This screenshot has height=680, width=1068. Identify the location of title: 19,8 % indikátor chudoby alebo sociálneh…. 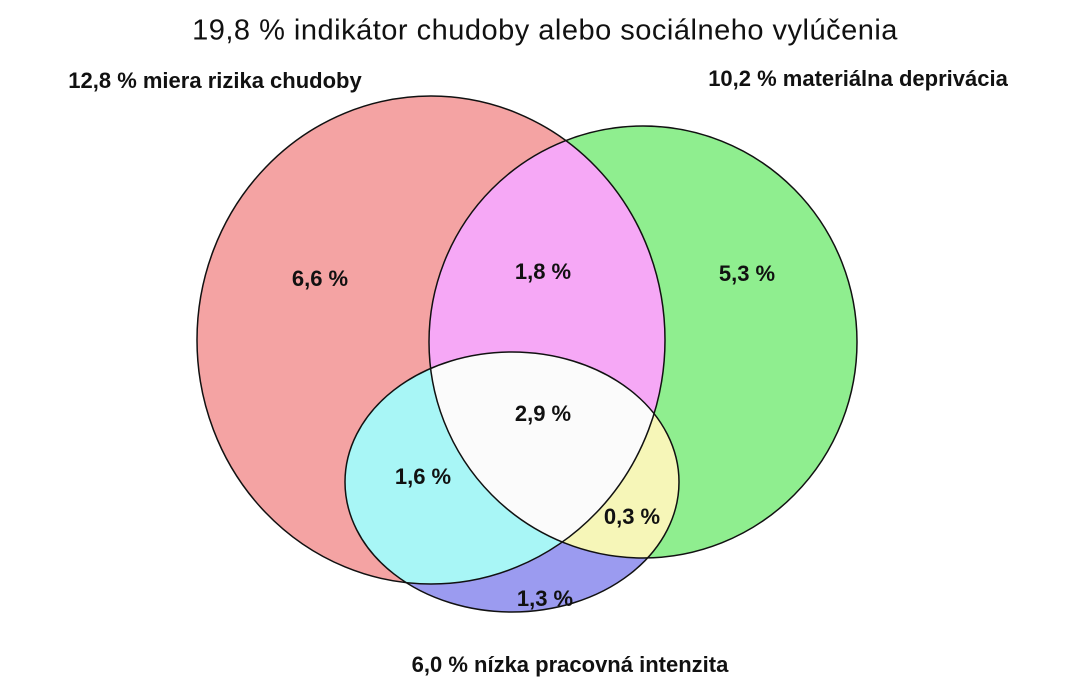
(545, 31).